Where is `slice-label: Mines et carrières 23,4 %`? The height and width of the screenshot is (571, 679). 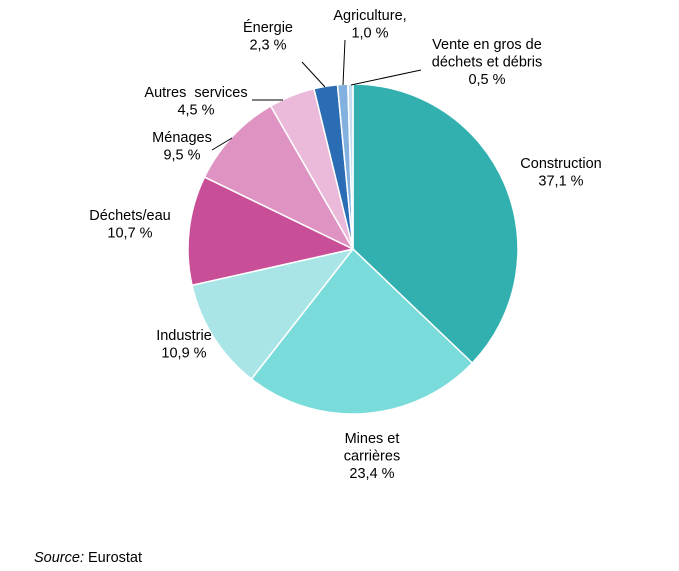
slice-label: Mines et carrières 23,4 % is located at coordinates (372, 456).